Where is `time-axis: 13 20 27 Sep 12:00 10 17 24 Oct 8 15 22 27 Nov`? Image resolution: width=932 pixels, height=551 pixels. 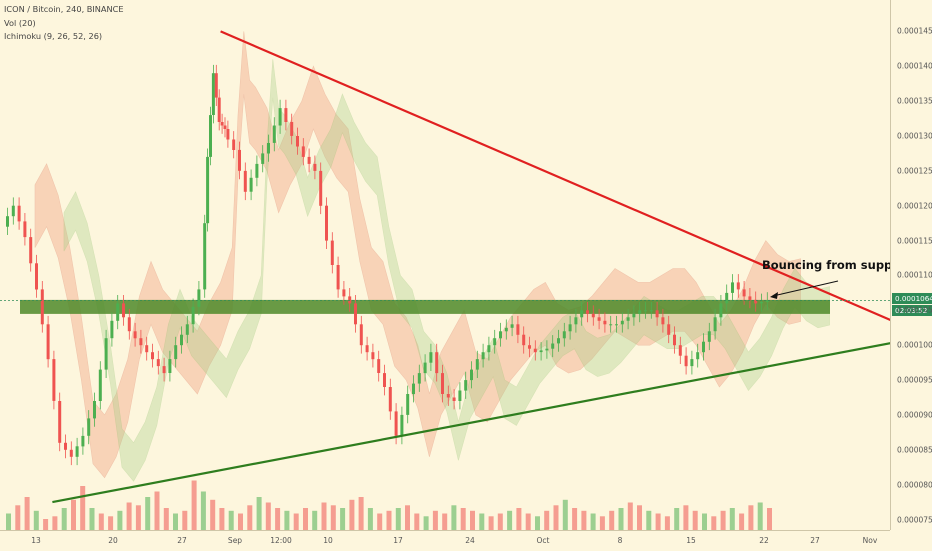 time-axis: 13 20 27 Sep 12:00 10 17 24 Oct 8 15 22 27 Nov is located at coordinates (445, 540).